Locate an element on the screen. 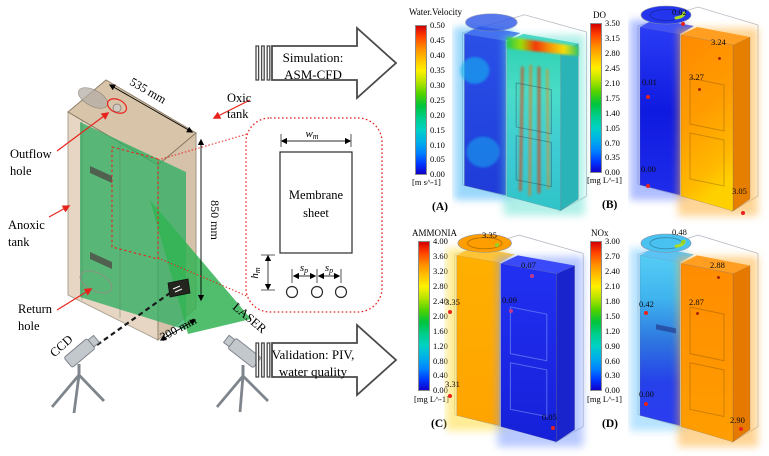  annotation: 0.48 is located at coordinates (679, 232).